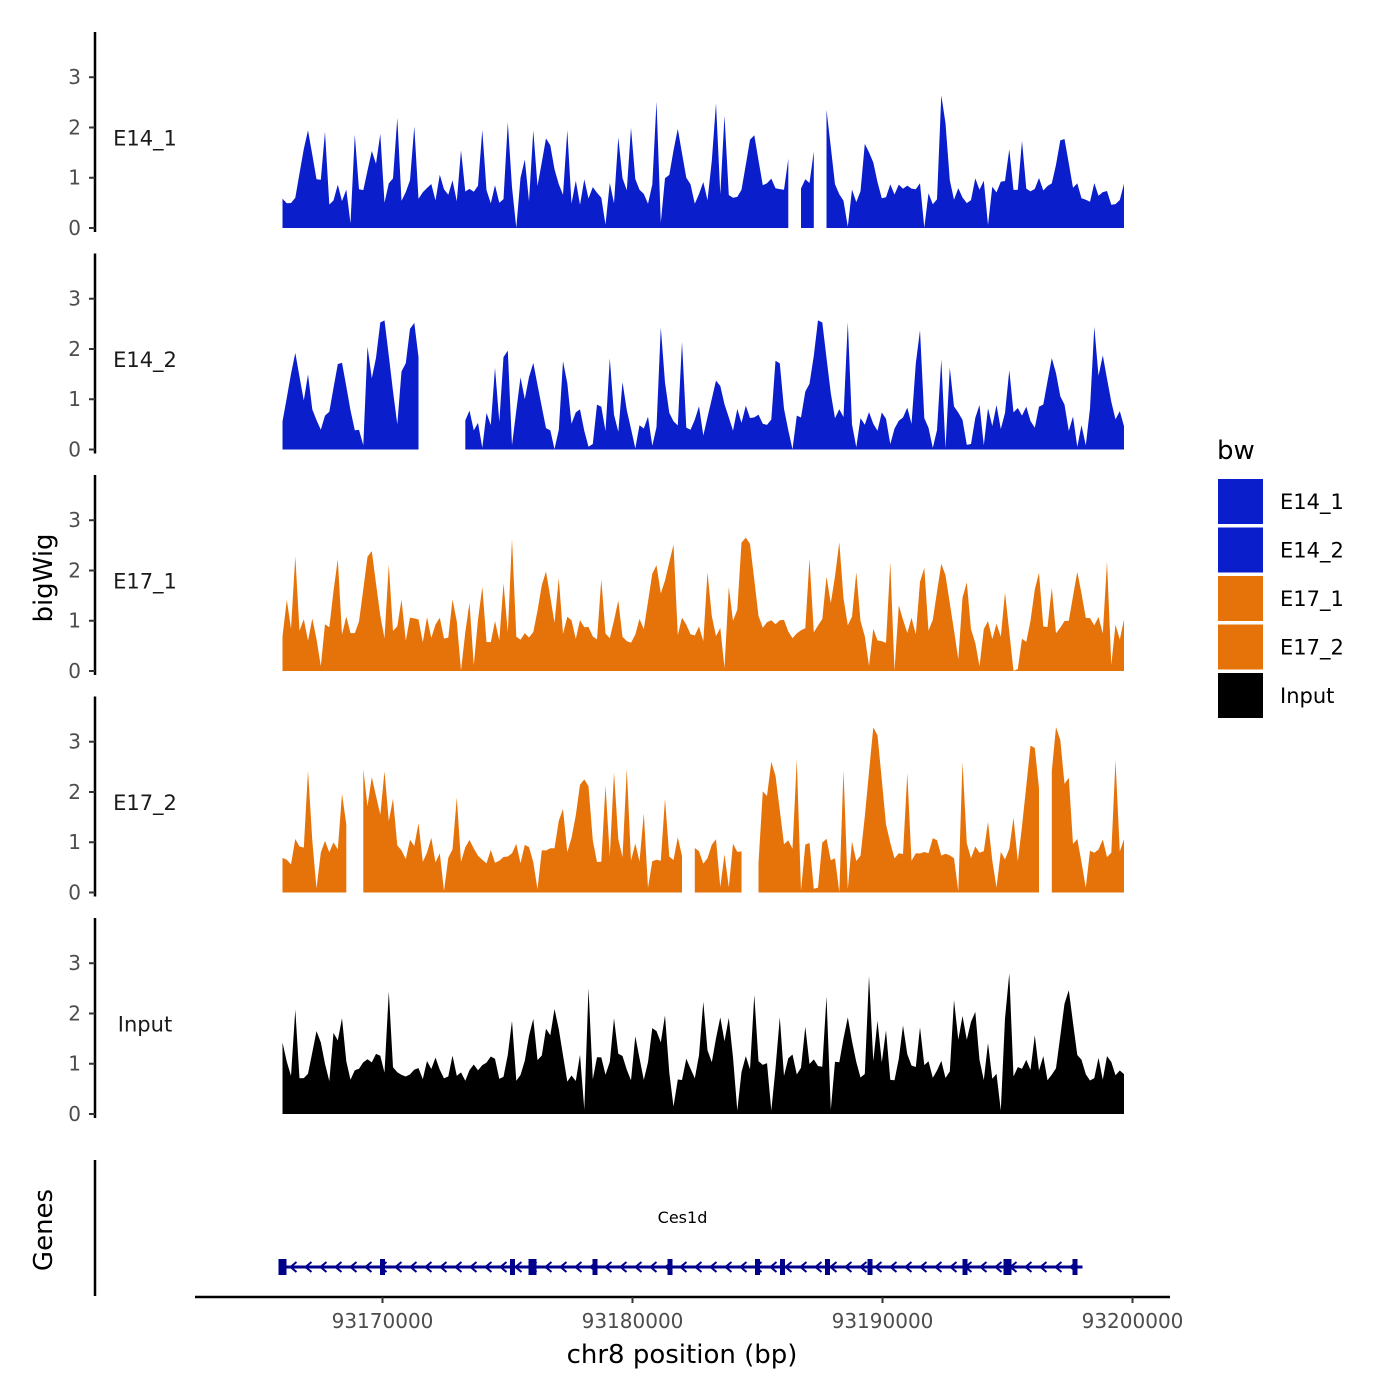 The image size is (1400, 1400). Describe the element at coordinates (1240, 695) in the screenshot. I see `legend-swatch-Input` at that location.